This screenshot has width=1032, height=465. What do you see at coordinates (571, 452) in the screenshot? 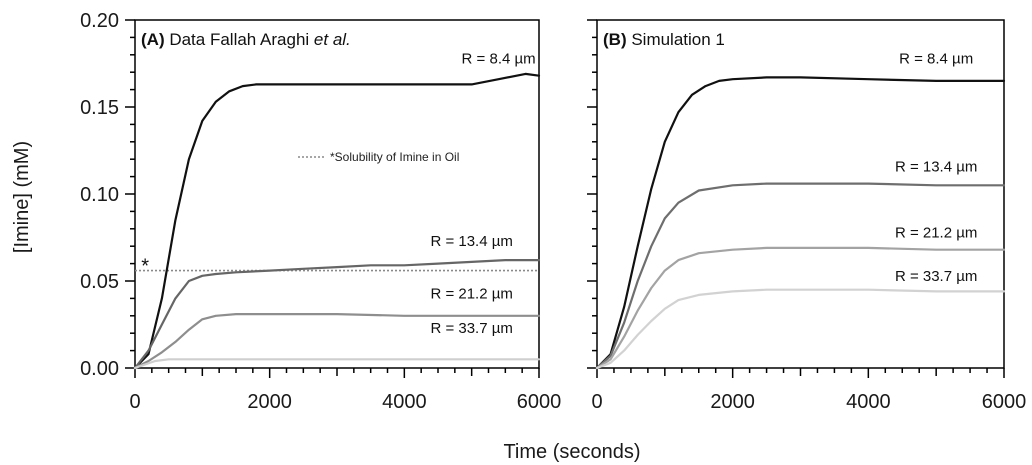
I see `x-axis-title: Time (seconds)` at bounding box center [571, 452].